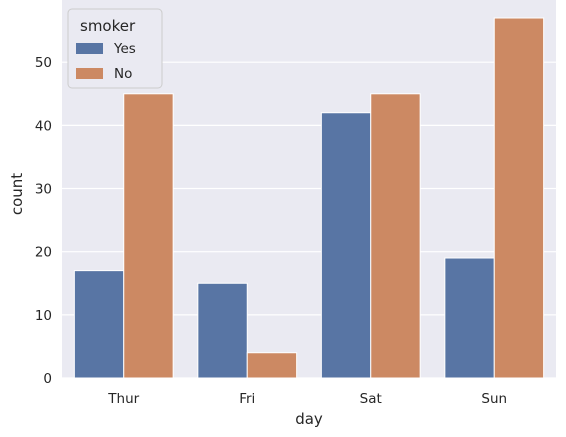  Describe the element at coordinates (99, 324) in the screenshot. I see `bar-yes-thur` at that location.